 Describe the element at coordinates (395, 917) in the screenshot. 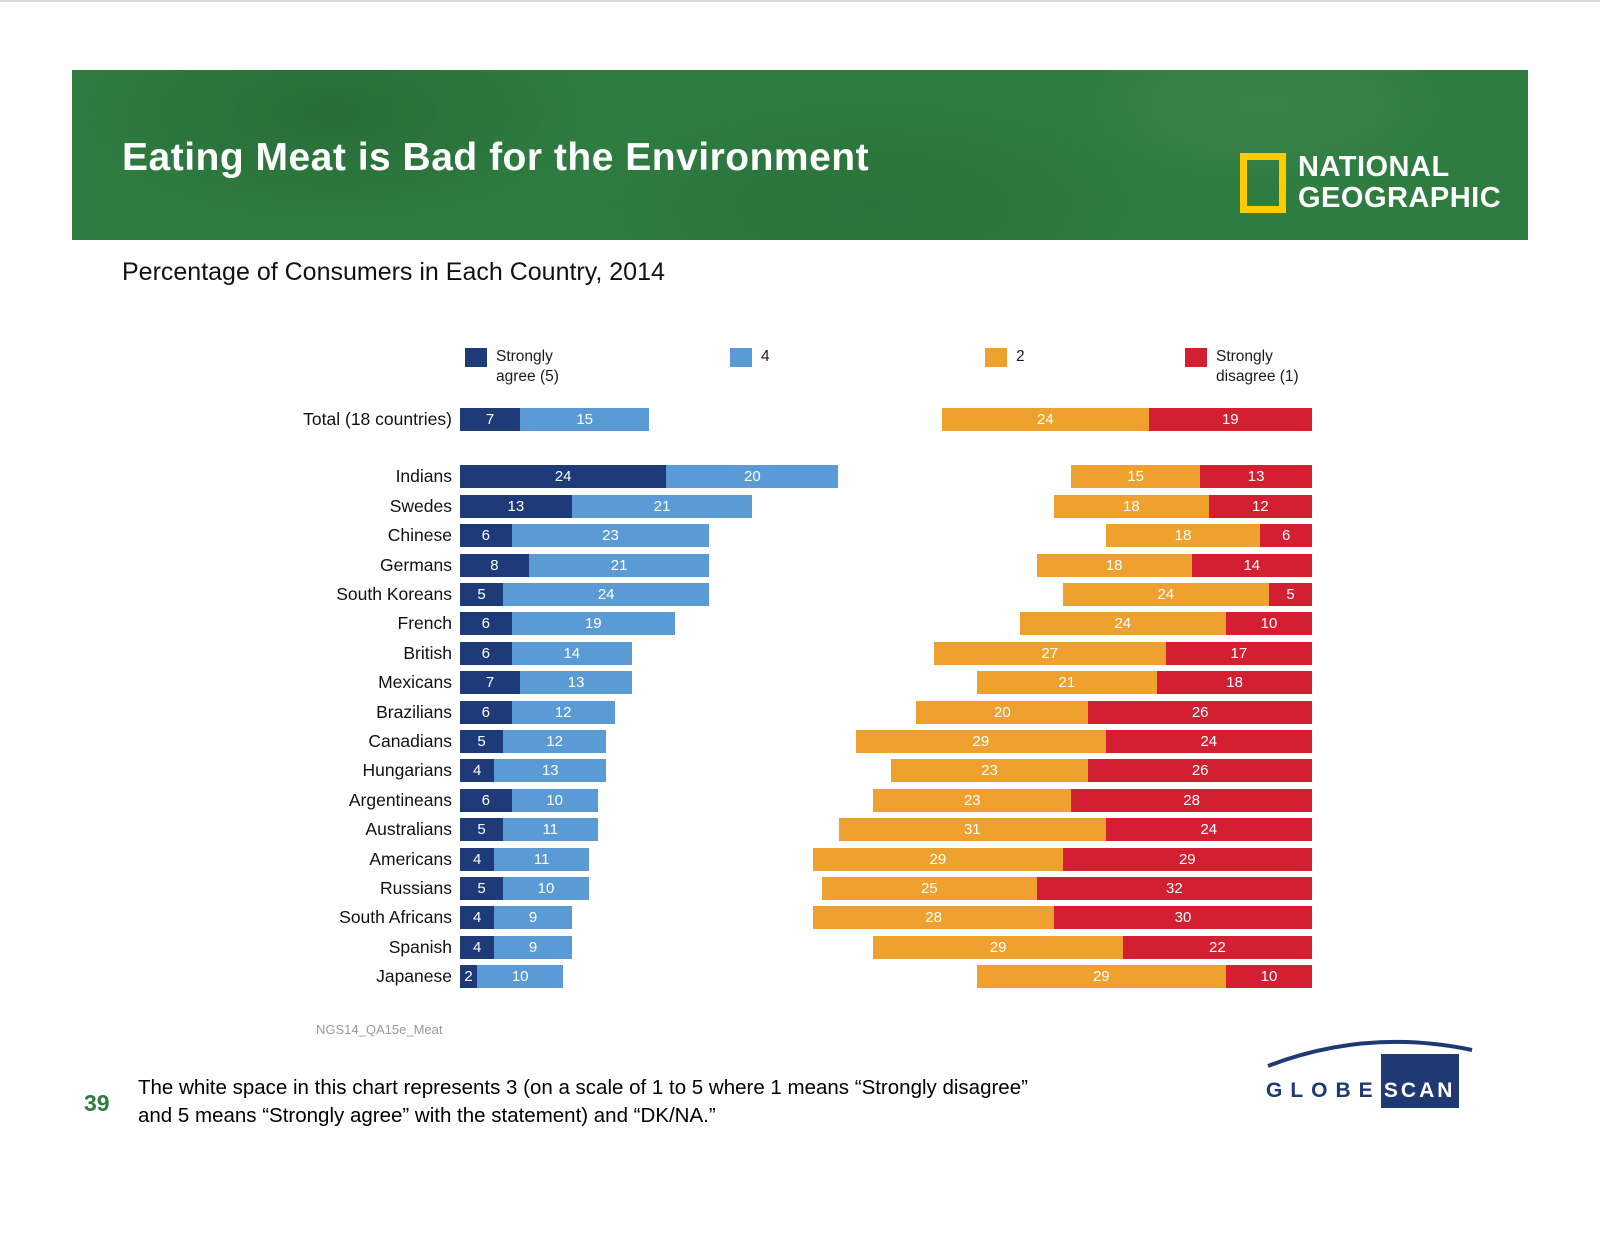

I see `country-label: South Africans` at that location.